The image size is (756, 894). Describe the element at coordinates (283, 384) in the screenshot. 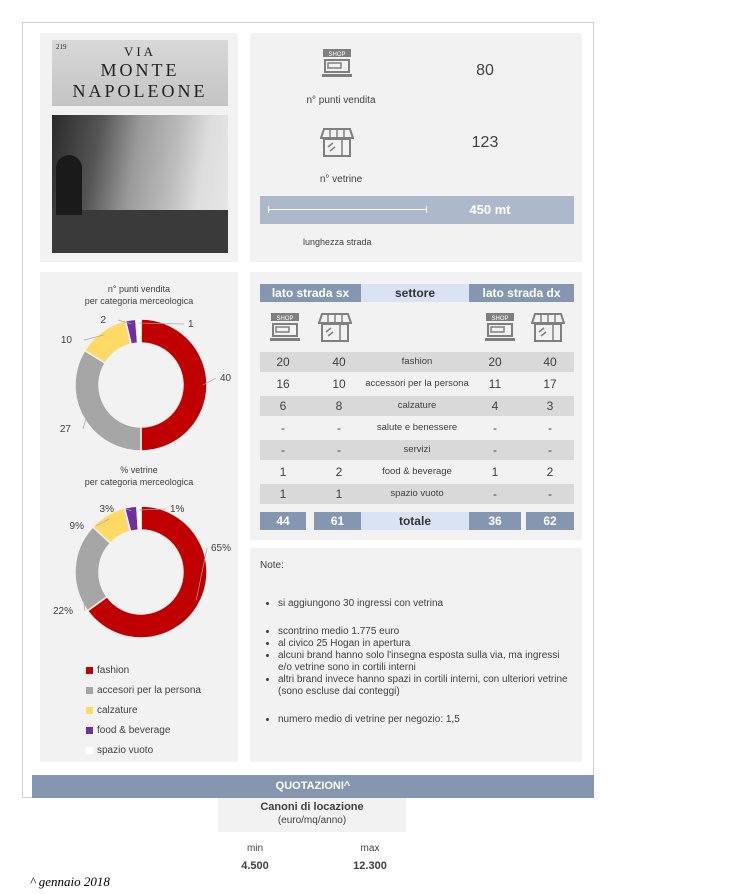

I see `cell-sx-pv: 16` at that location.